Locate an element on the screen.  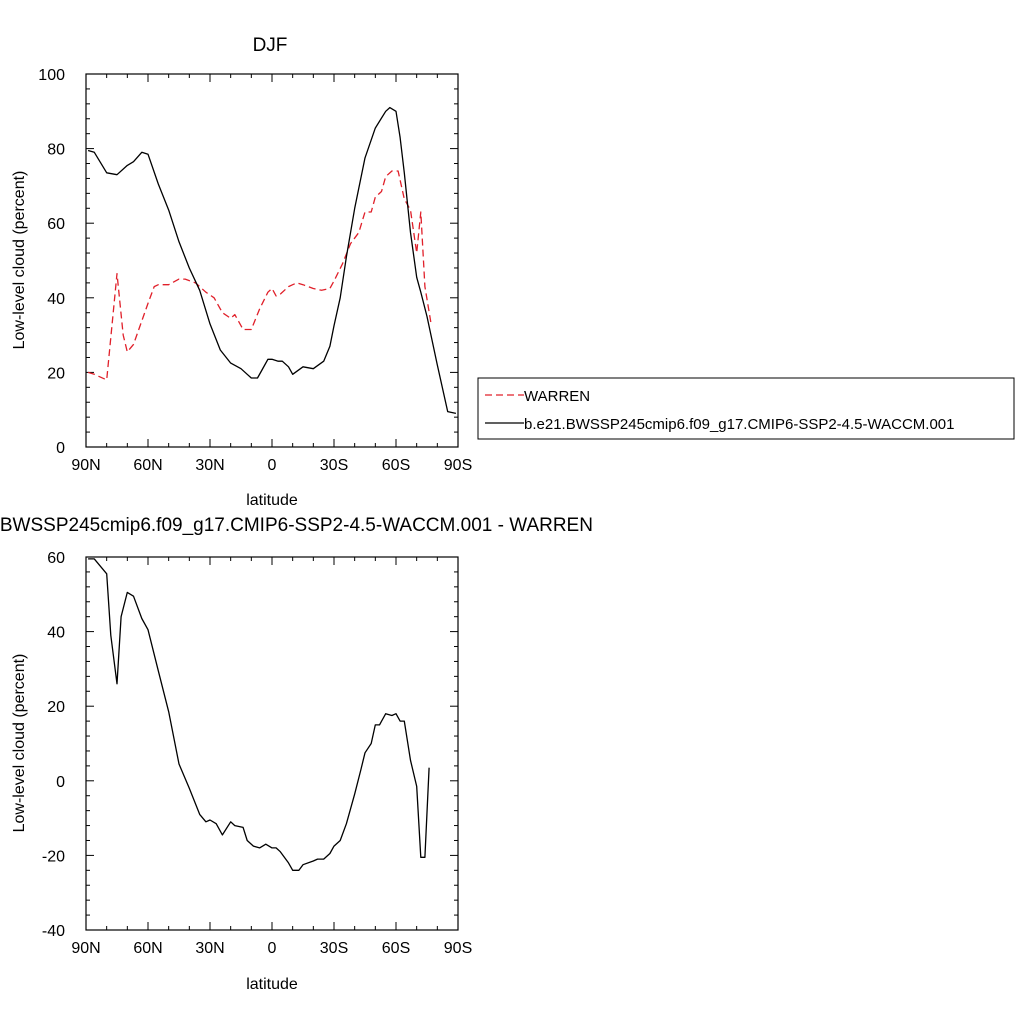
legend-box is located at coordinates (746, 408).